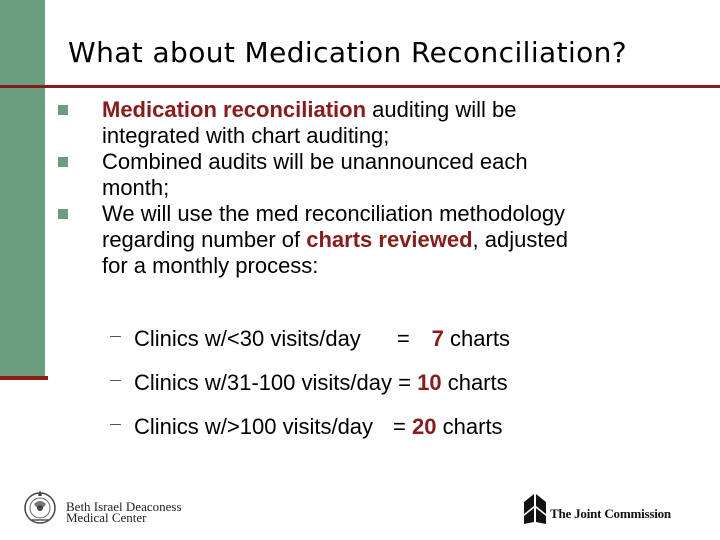 This screenshot has height=540, width=720. What do you see at coordinates (40, 507) in the screenshot?
I see `bidmc-seal-icon` at bounding box center [40, 507].